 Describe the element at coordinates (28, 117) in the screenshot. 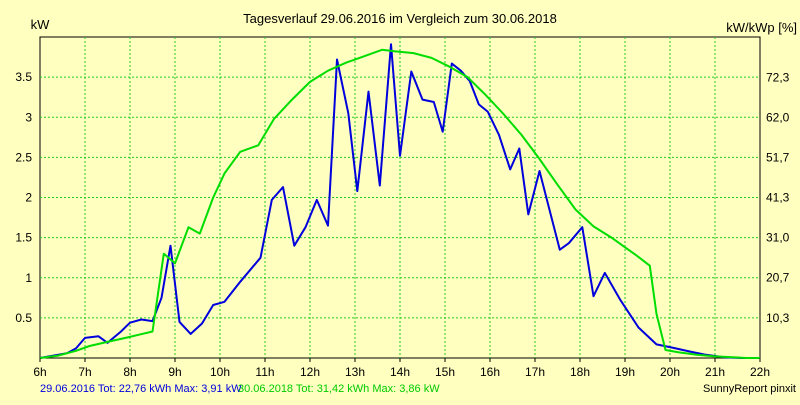

I see `y-tick-label-5: 3` at that location.